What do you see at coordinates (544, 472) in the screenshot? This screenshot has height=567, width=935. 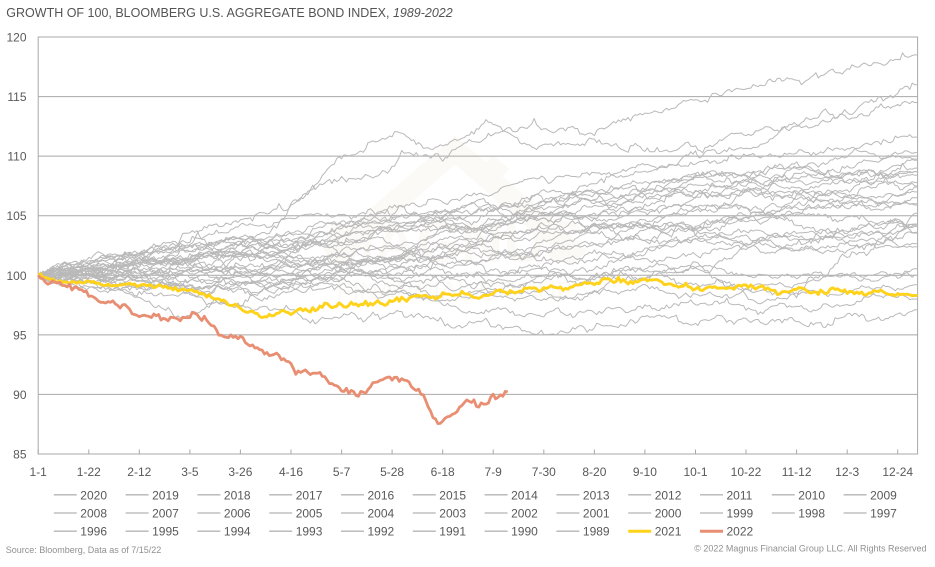 I see `svg-text: 7-30` at bounding box center [544, 472].